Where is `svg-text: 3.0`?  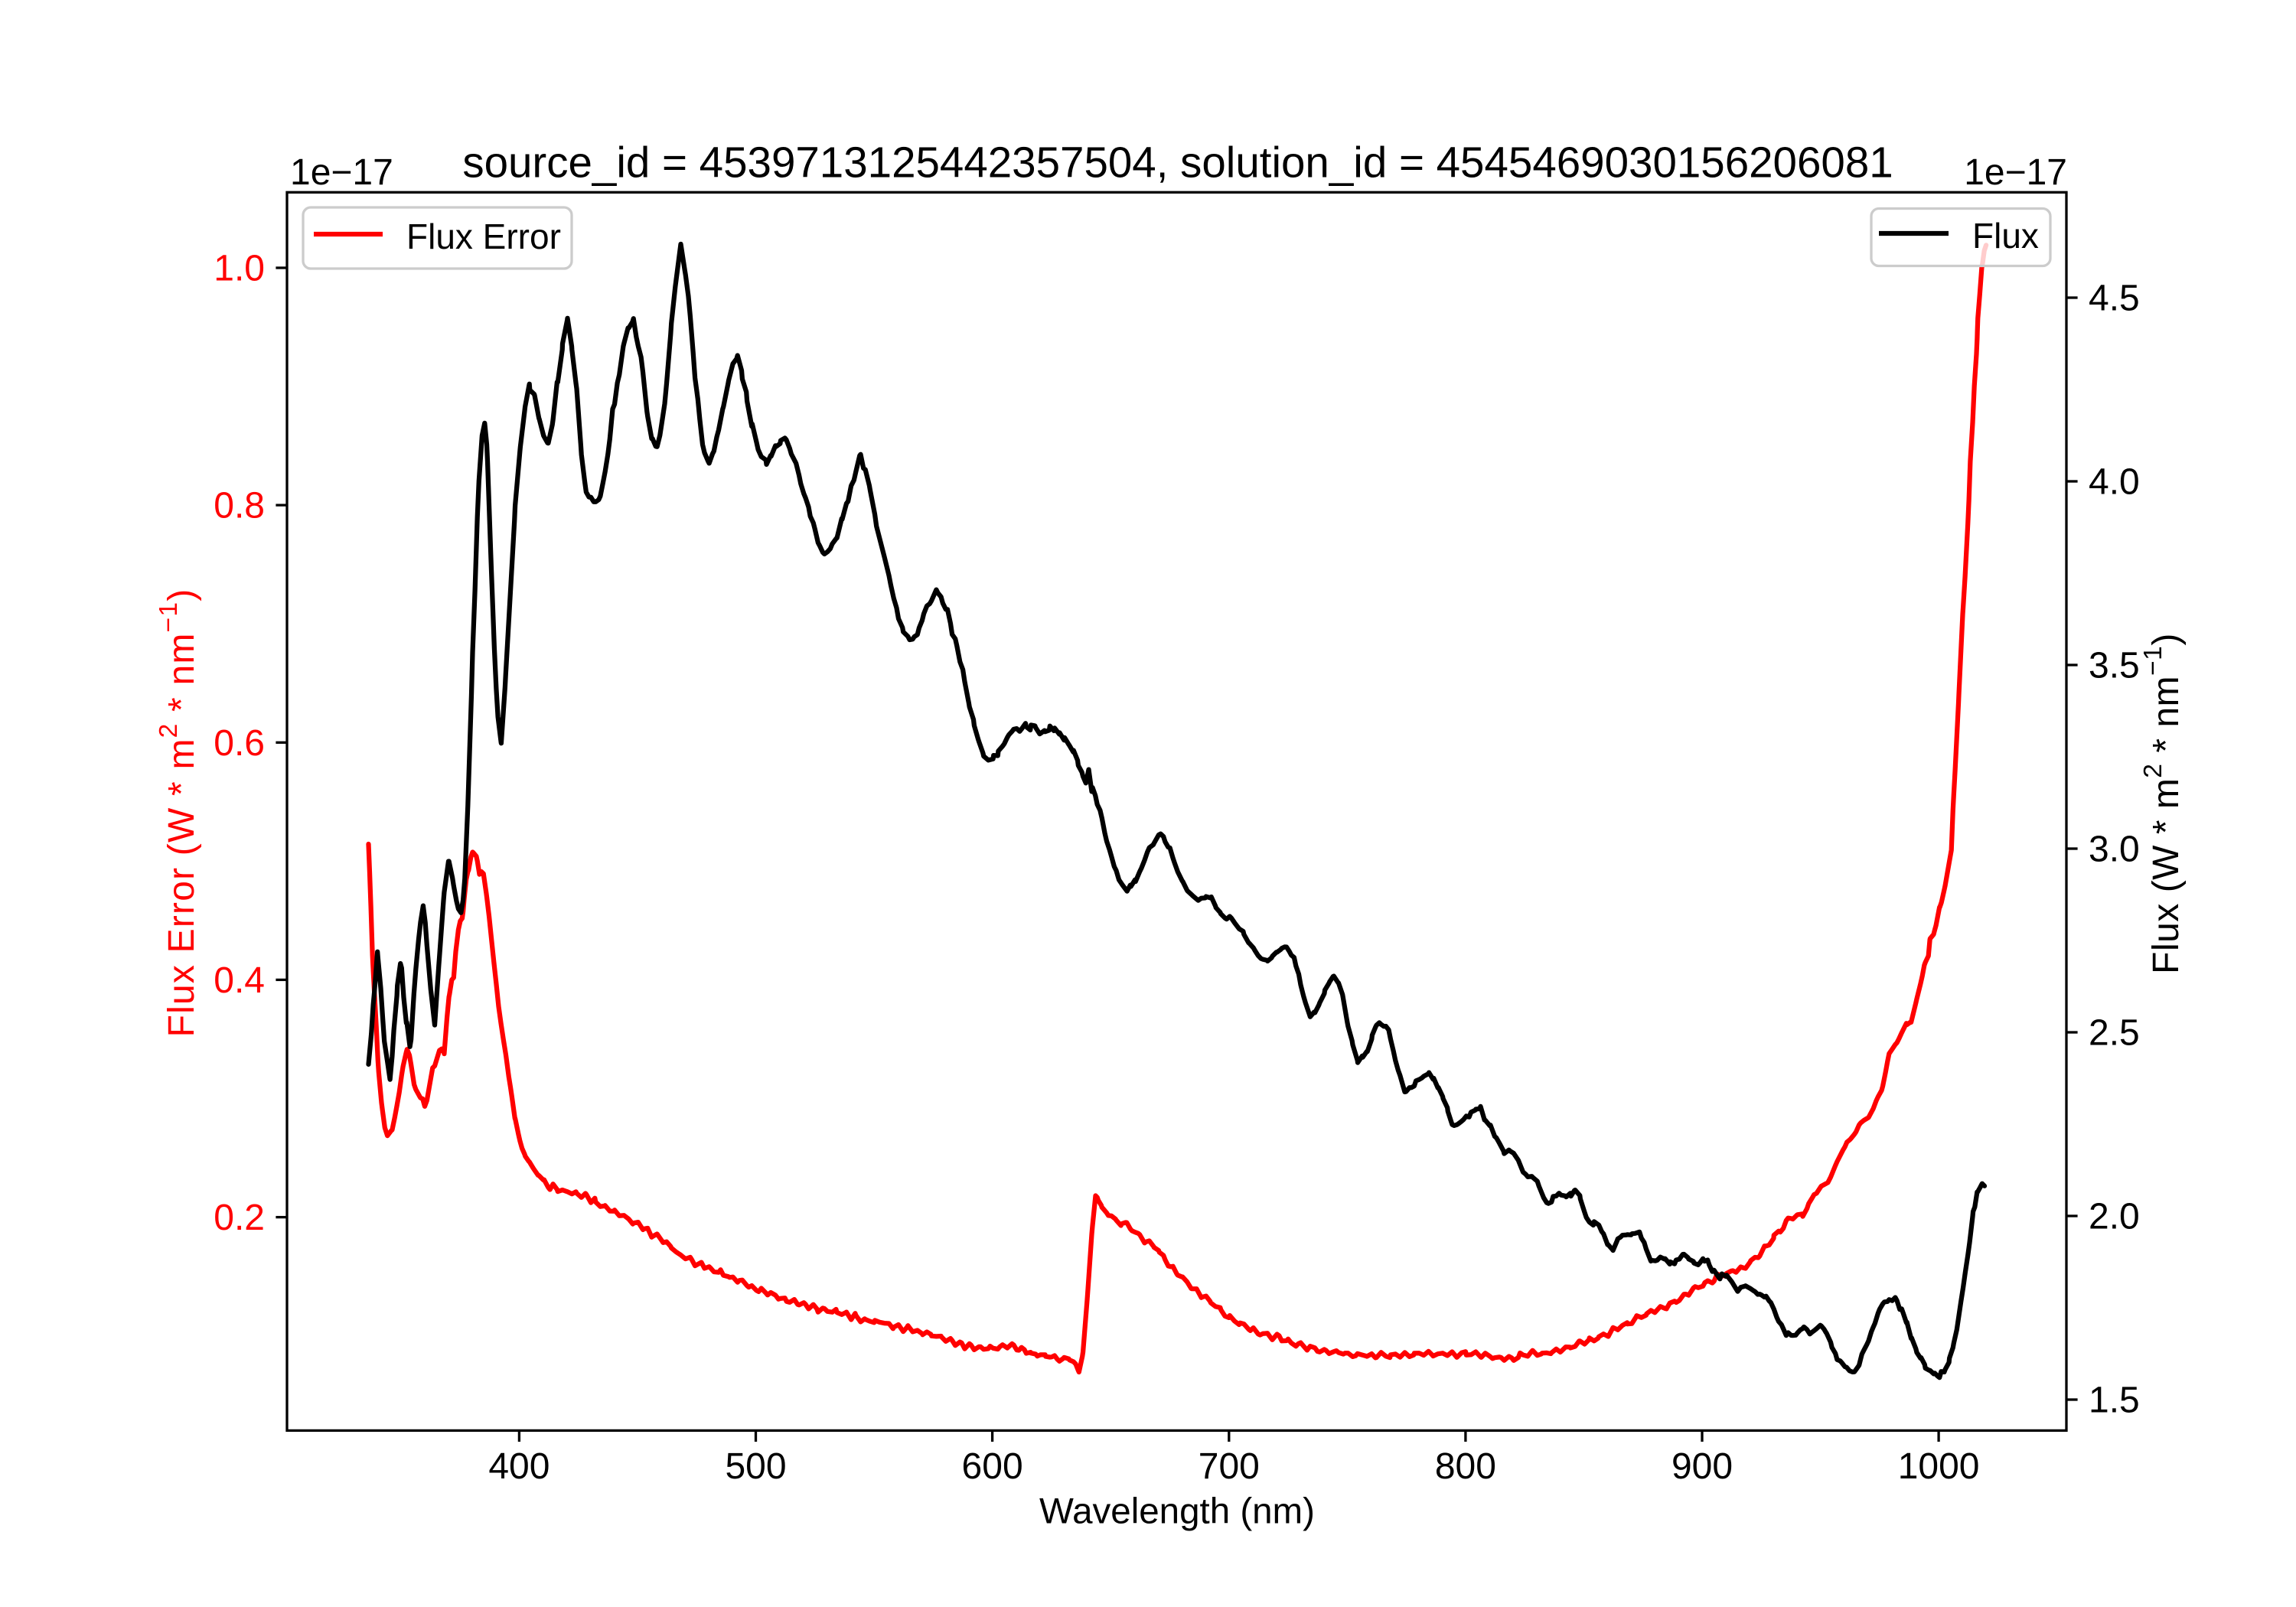 svg-text: 3.0 is located at coordinates (2114, 850).